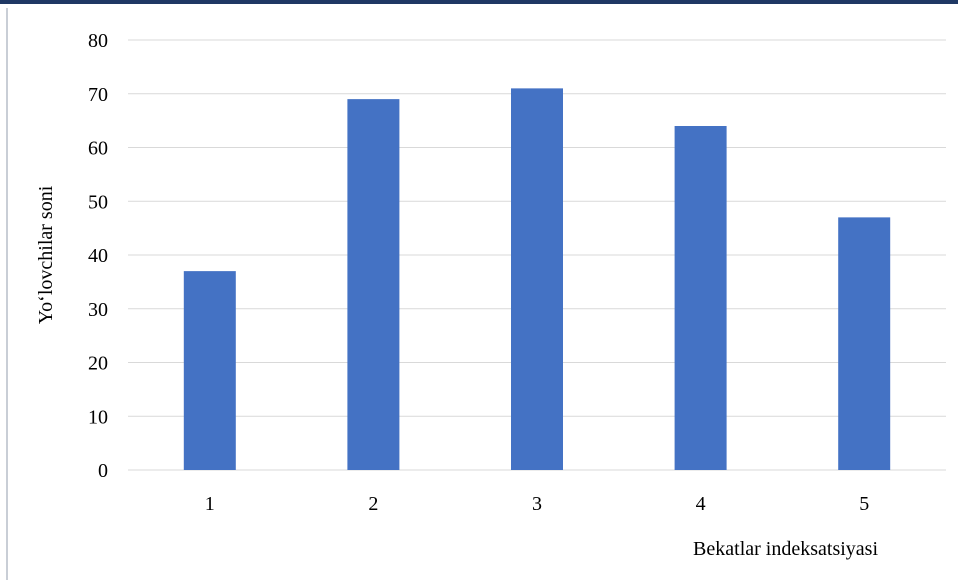 This screenshot has width=958, height=580. I want to click on x-tick-label: 5, so click(864, 504).